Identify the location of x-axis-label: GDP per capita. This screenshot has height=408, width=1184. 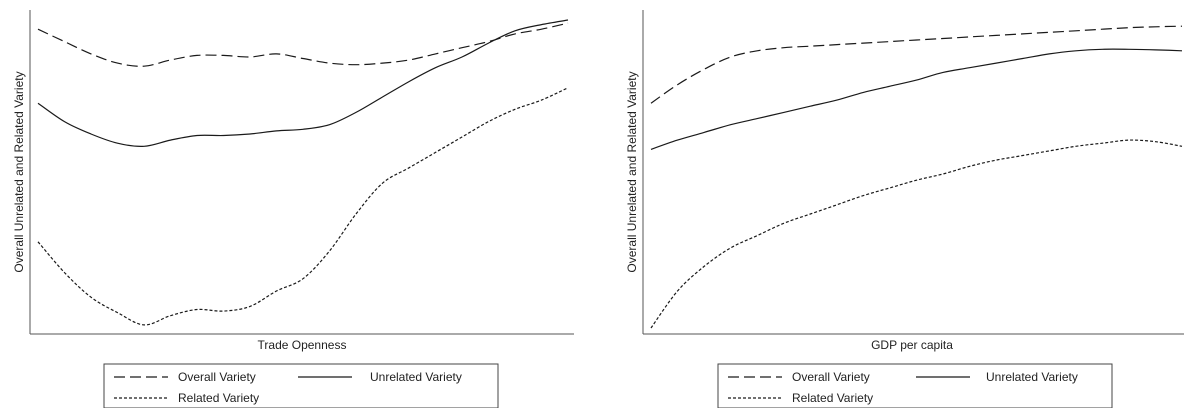
(912, 345).